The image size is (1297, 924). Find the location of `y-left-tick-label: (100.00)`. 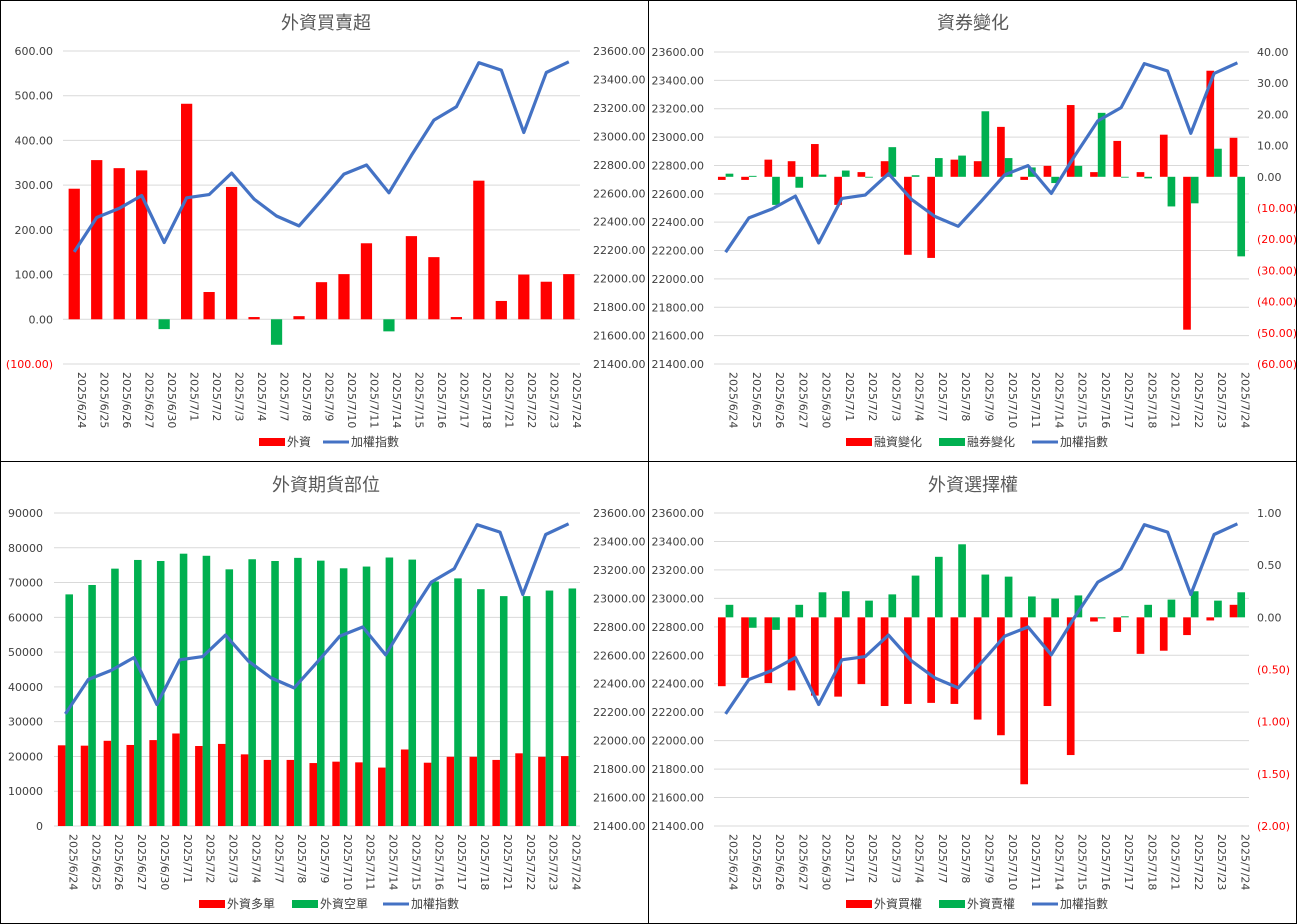

y-left-tick-label: (100.00) is located at coordinates (29, 364).